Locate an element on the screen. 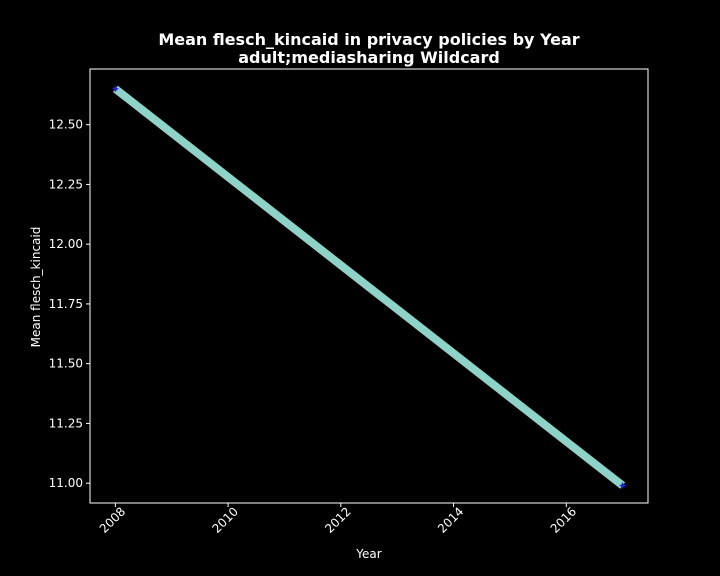 This screenshot has height=576, width=720. x-tick-label: 2014 is located at coordinates (450, 519).